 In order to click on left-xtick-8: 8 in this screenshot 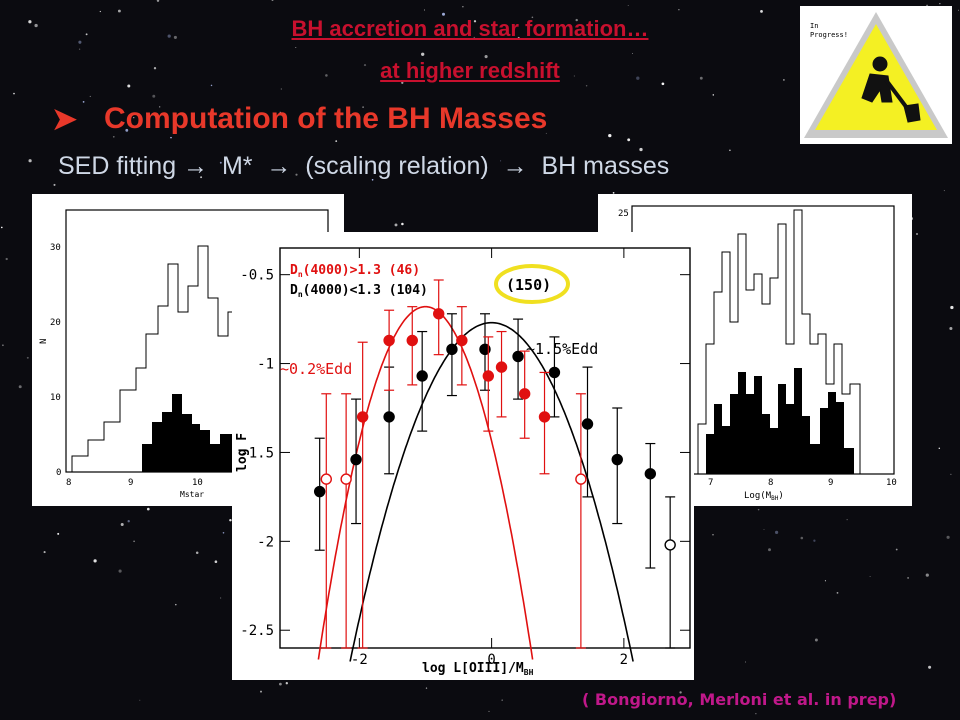, I will do `click(68, 483)`.